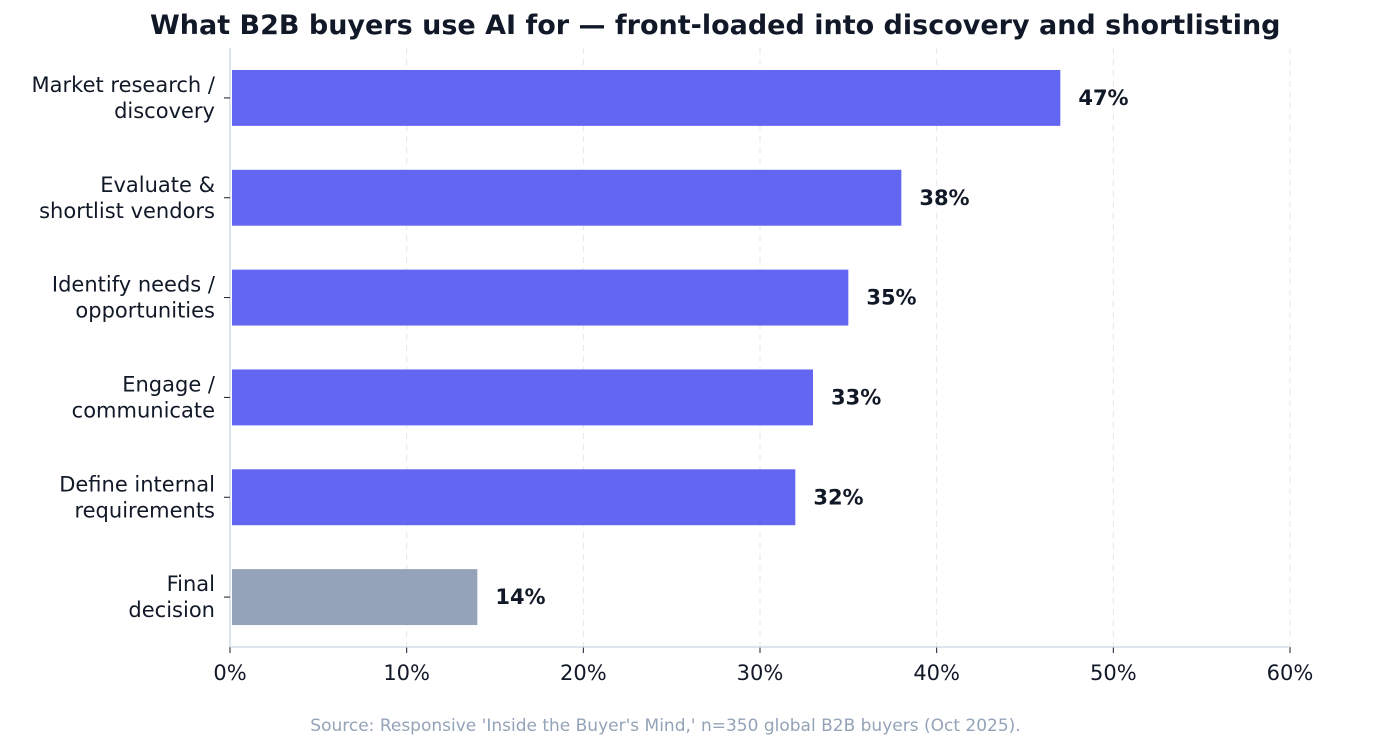 The width and height of the screenshot is (1385, 751). I want to click on value-label: 38%, so click(944, 198).